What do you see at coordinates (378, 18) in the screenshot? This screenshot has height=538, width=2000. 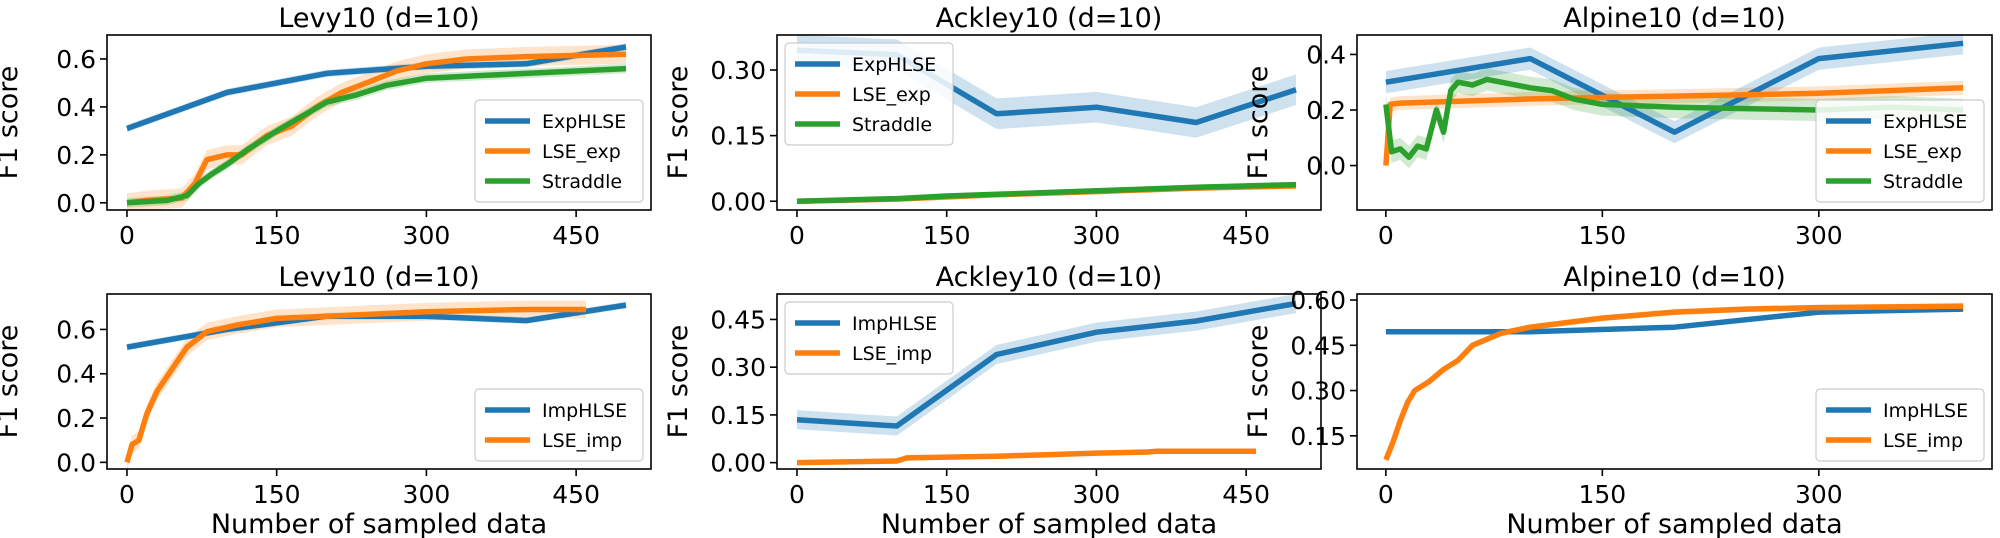 I see `subplot-title: Levy10 (d=10)` at bounding box center [378, 18].